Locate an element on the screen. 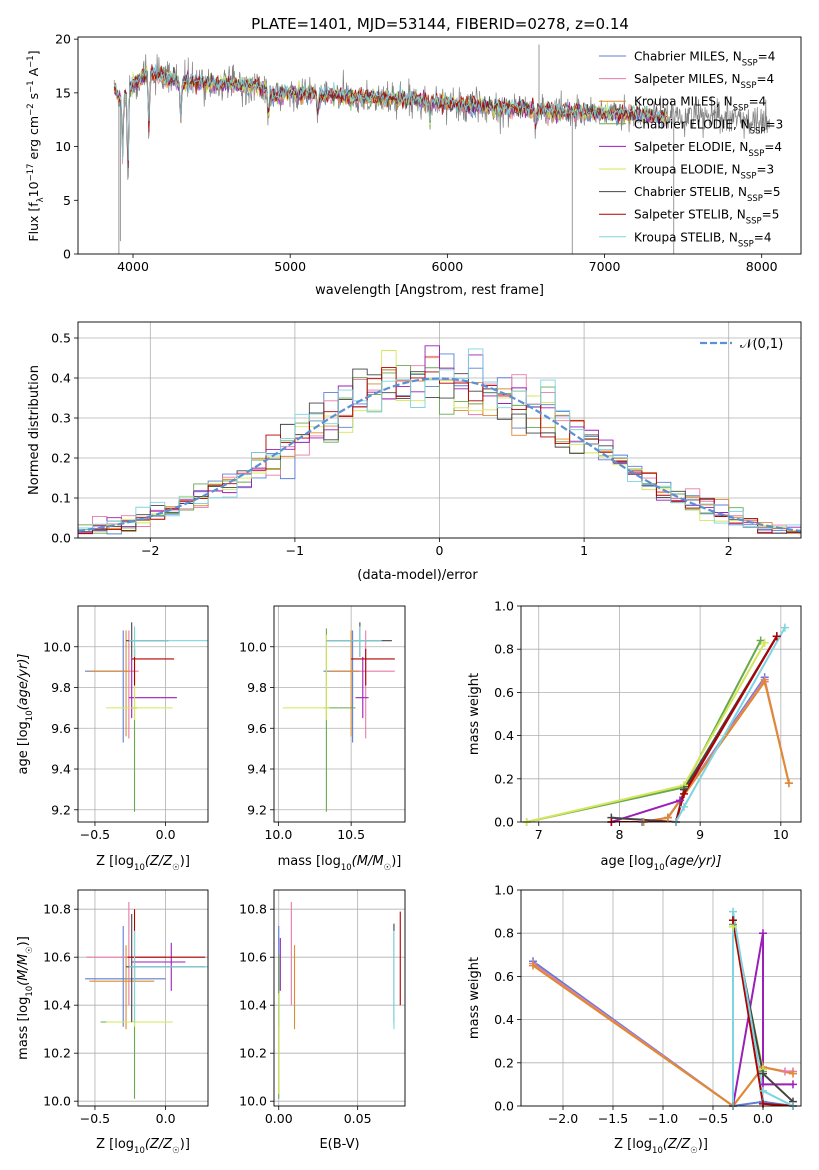 This screenshot has width=819, height=1170. spectrum-xtick-label: 7000 is located at coordinates (605, 266).